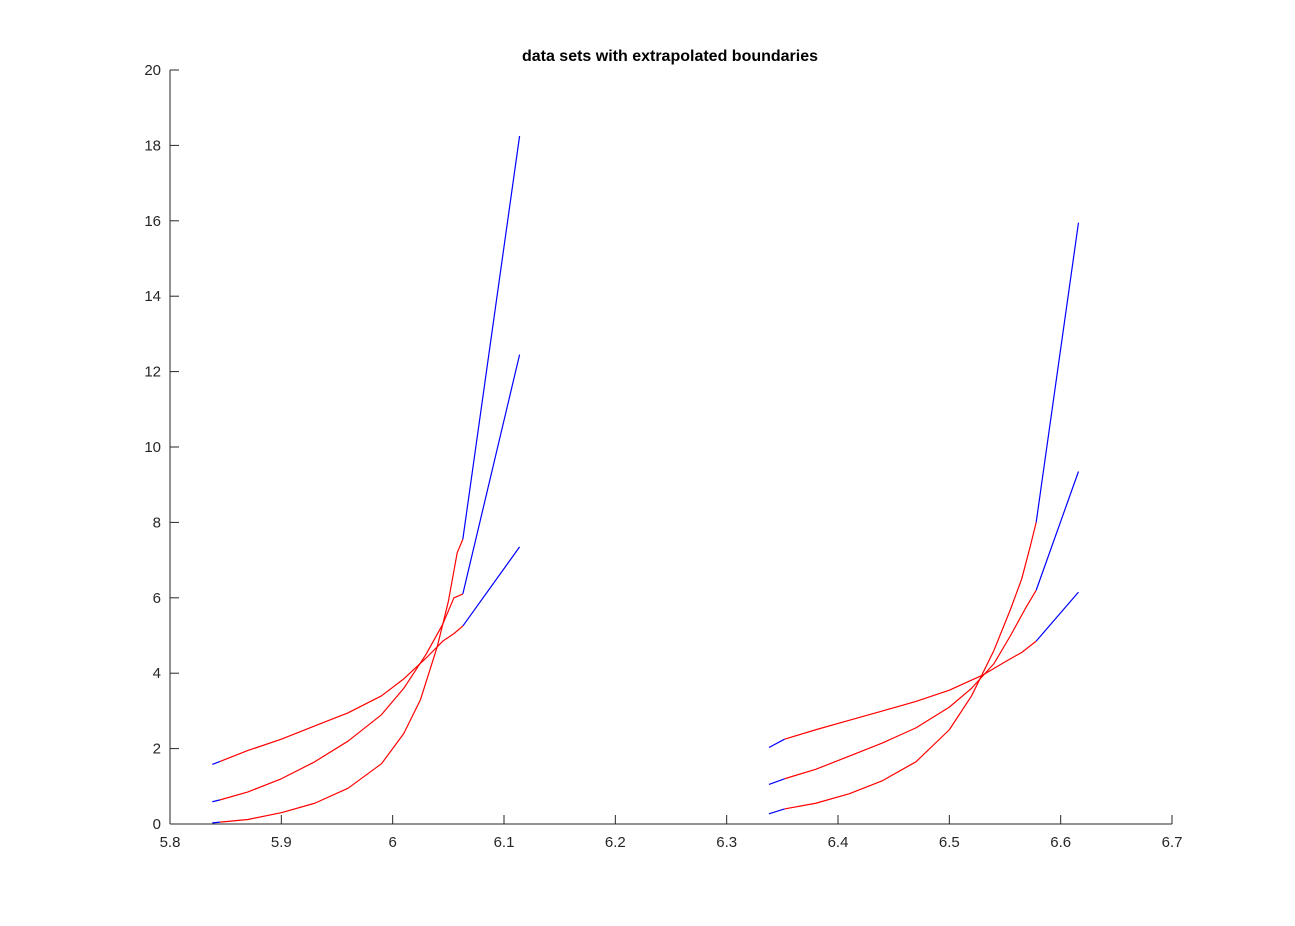 Image resolution: width=1295 pixels, height=926 pixels. What do you see at coordinates (152, 372) in the screenshot?
I see `y-tick-label: 12` at bounding box center [152, 372].